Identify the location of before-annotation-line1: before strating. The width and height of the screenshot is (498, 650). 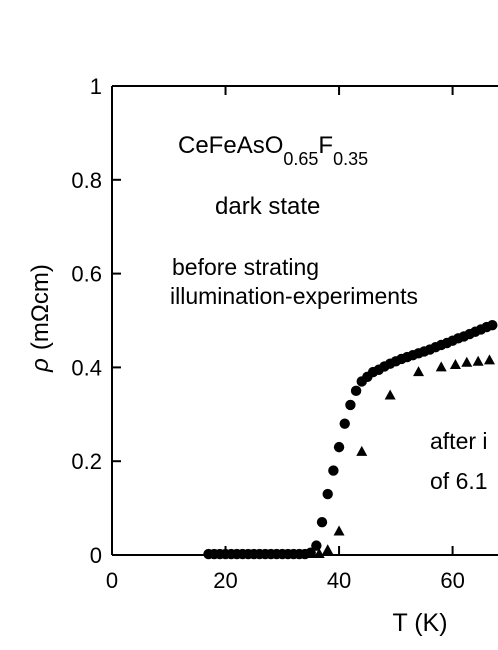
(245, 267).